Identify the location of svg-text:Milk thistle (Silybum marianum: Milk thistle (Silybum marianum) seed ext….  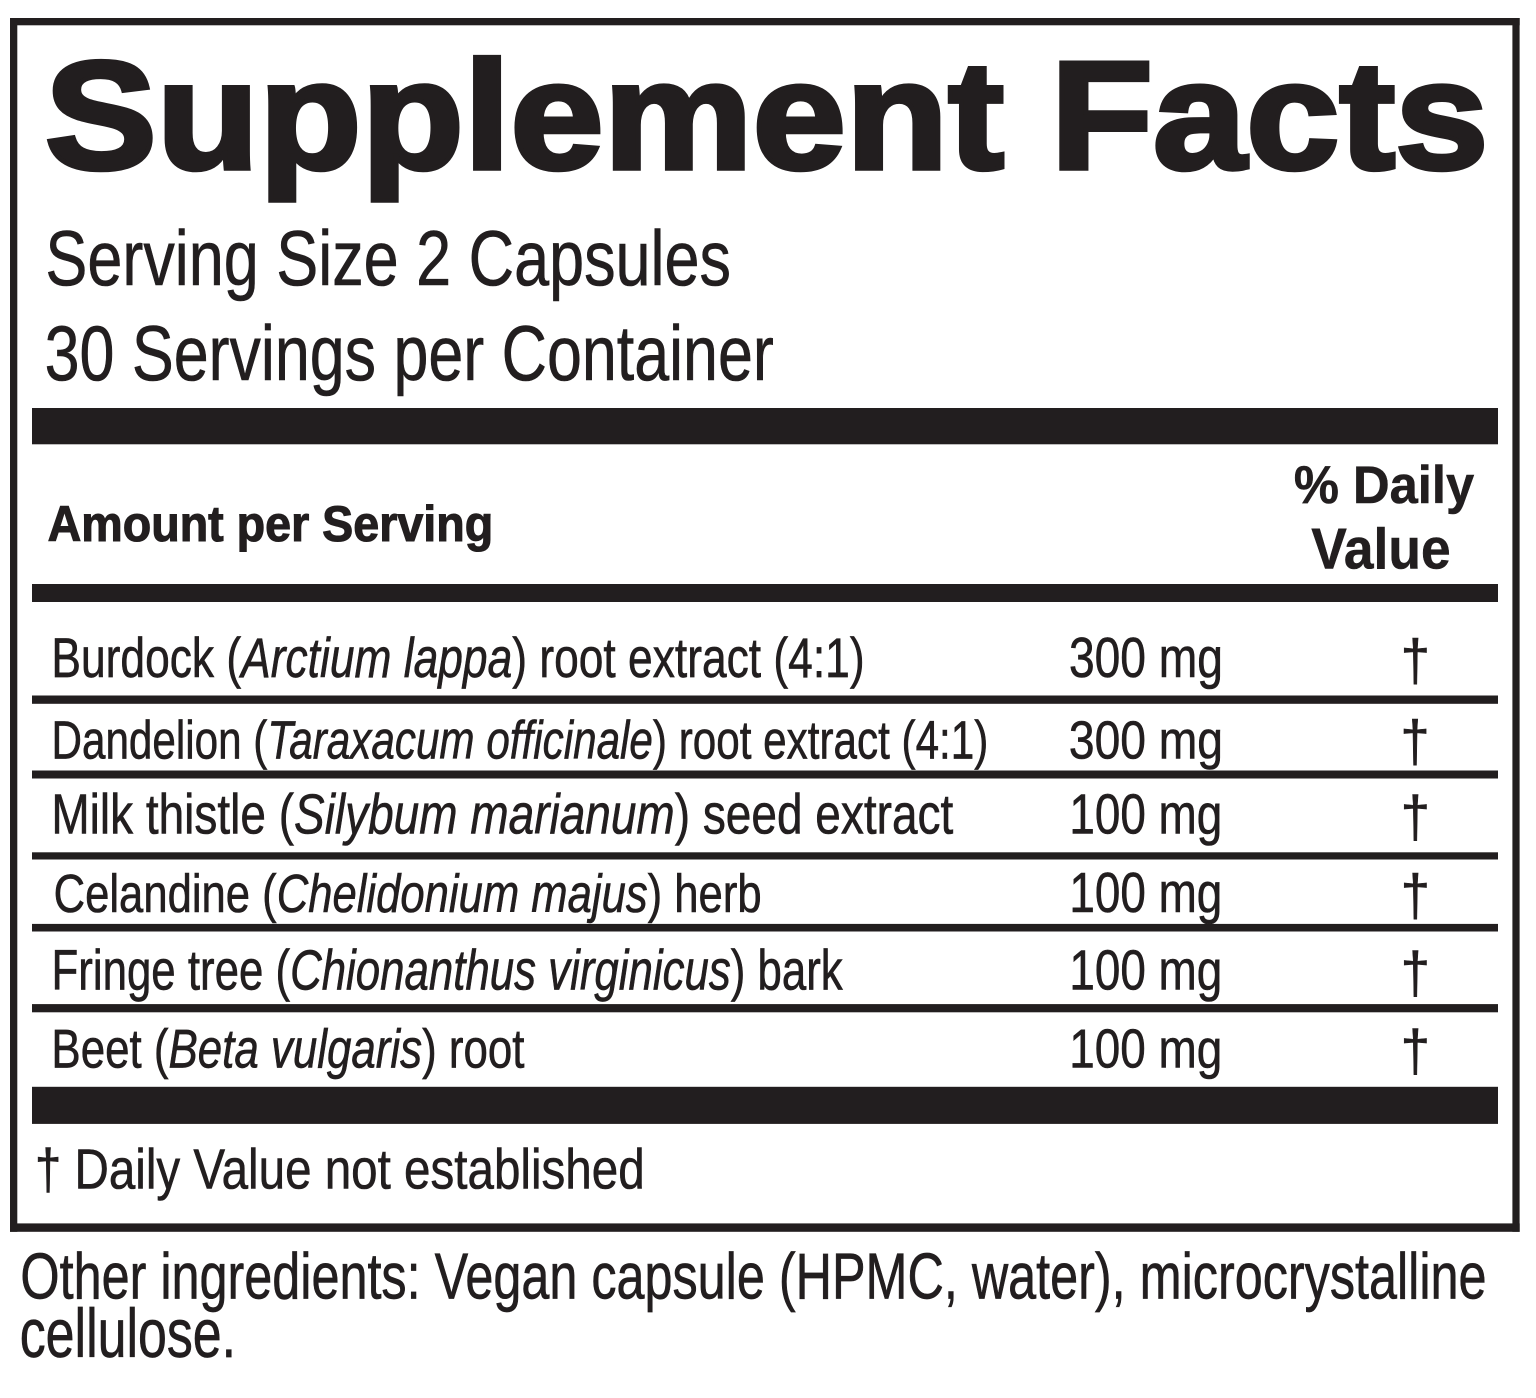
(502, 814).